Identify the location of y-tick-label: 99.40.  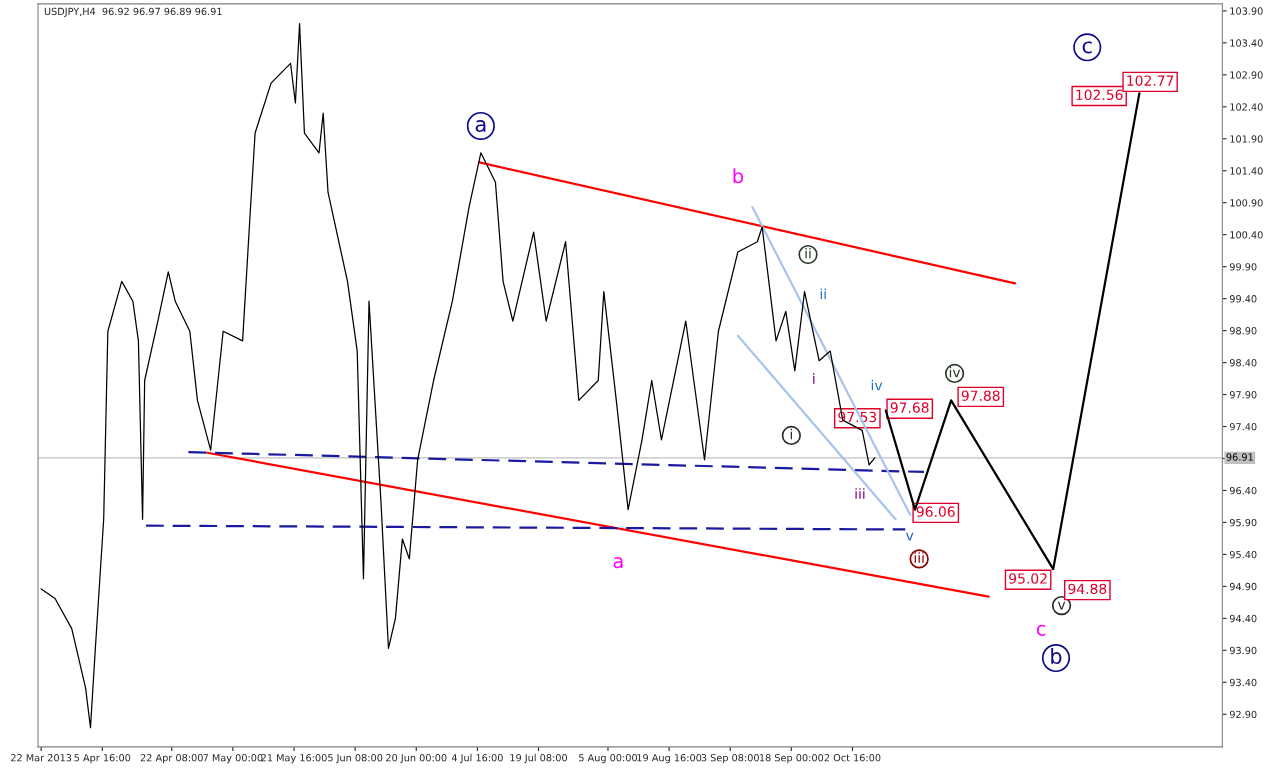
(1243, 299).